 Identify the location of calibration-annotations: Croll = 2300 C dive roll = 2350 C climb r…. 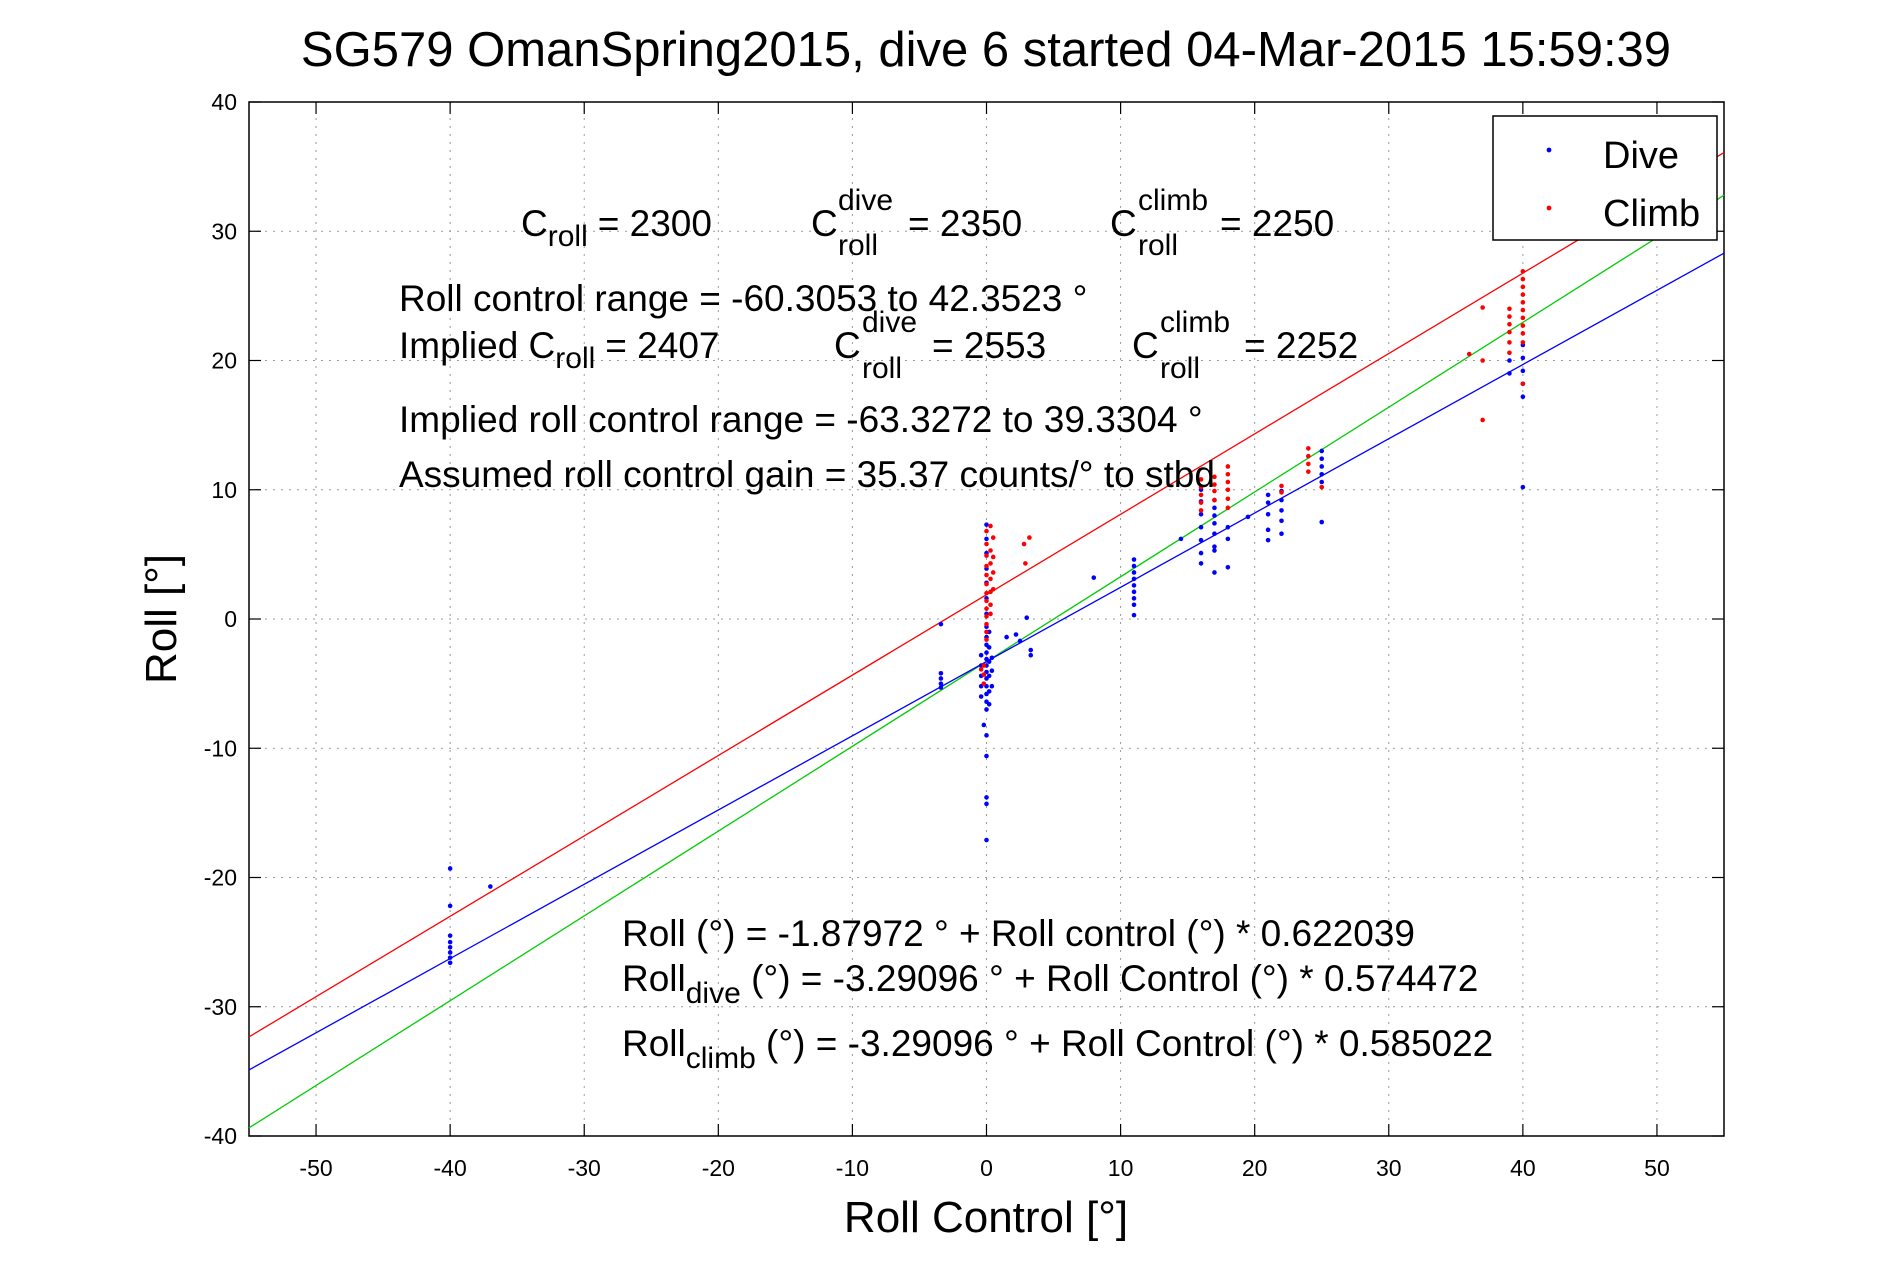
(878, 336).